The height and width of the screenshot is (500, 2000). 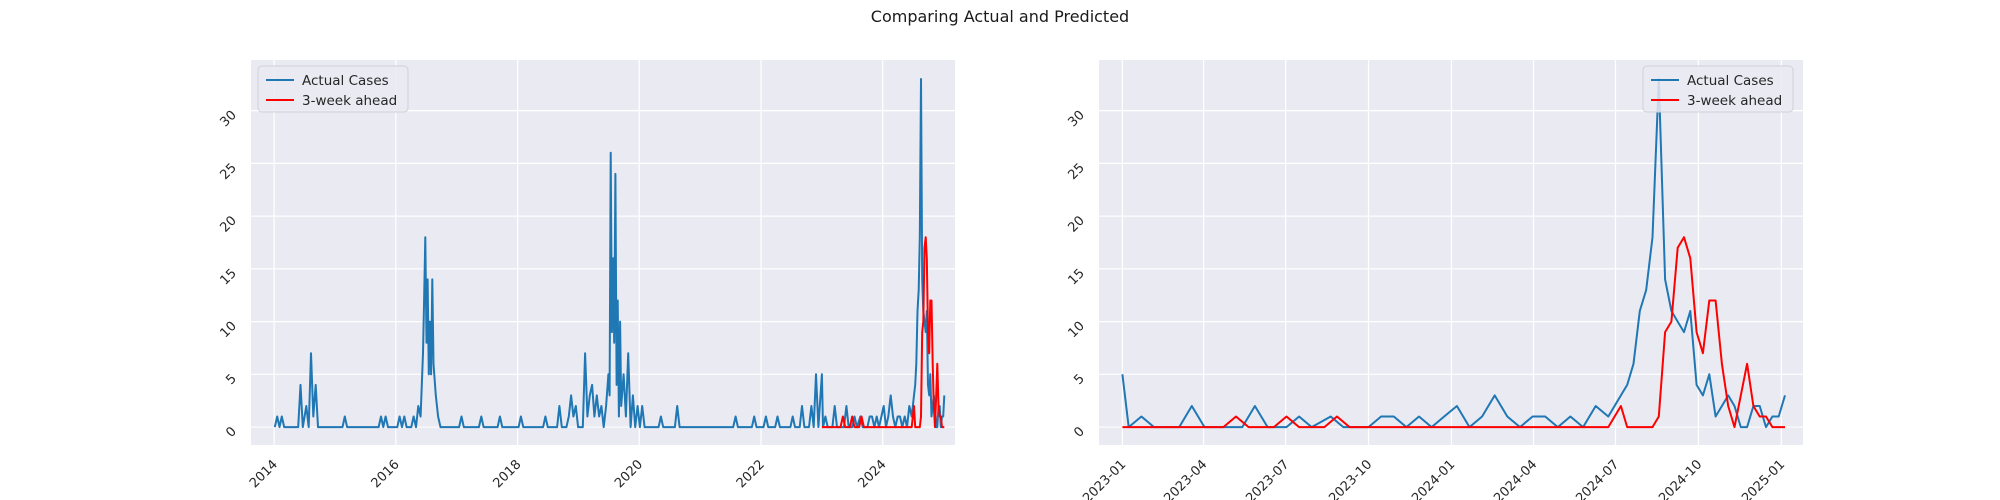 What do you see at coordinates (1185, 478) in the screenshot?
I see `x-tick-label: 2023-04` at bounding box center [1185, 478].